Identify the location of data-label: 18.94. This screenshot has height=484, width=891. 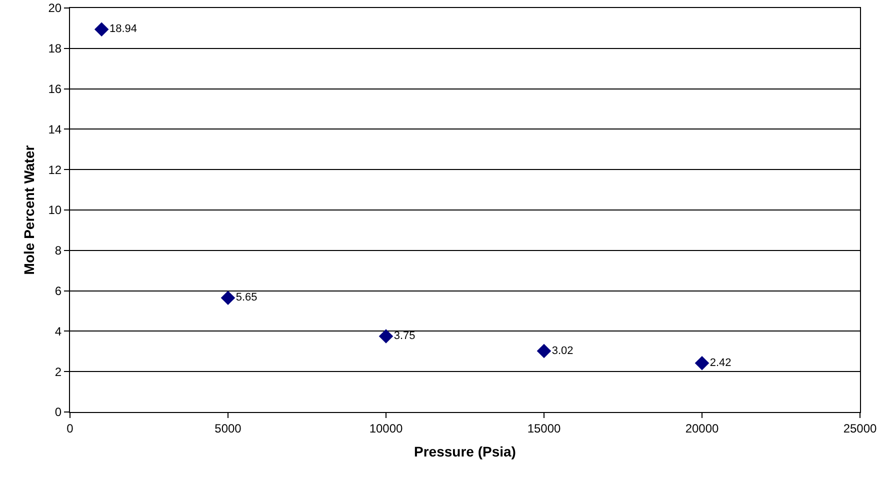
(123, 29).